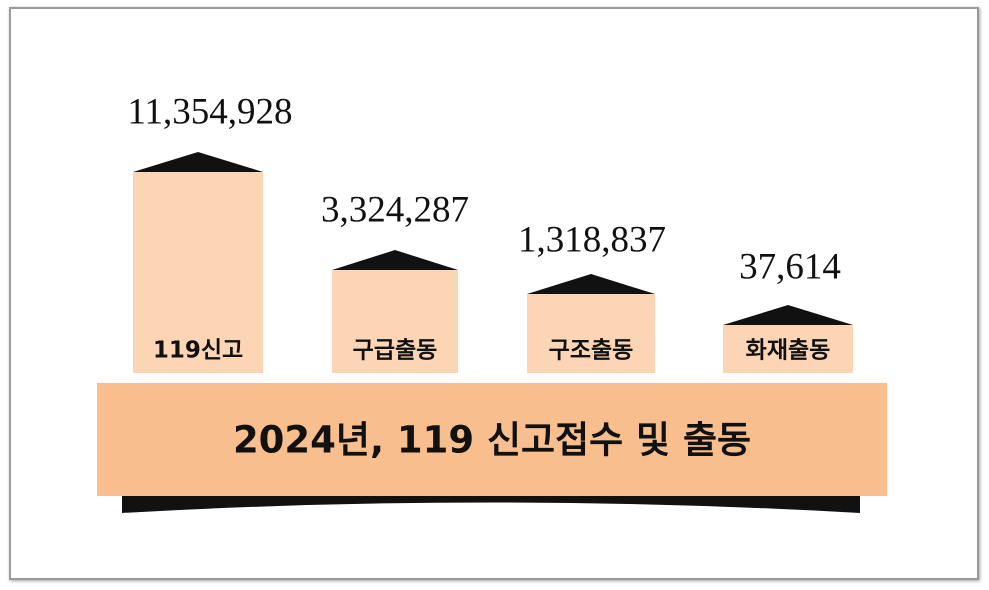 The width and height of the screenshot is (989, 590). What do you see at coordinates (491, 504) in the screenshot?
I see `banner-shadow` at bounding box center [491, 504].